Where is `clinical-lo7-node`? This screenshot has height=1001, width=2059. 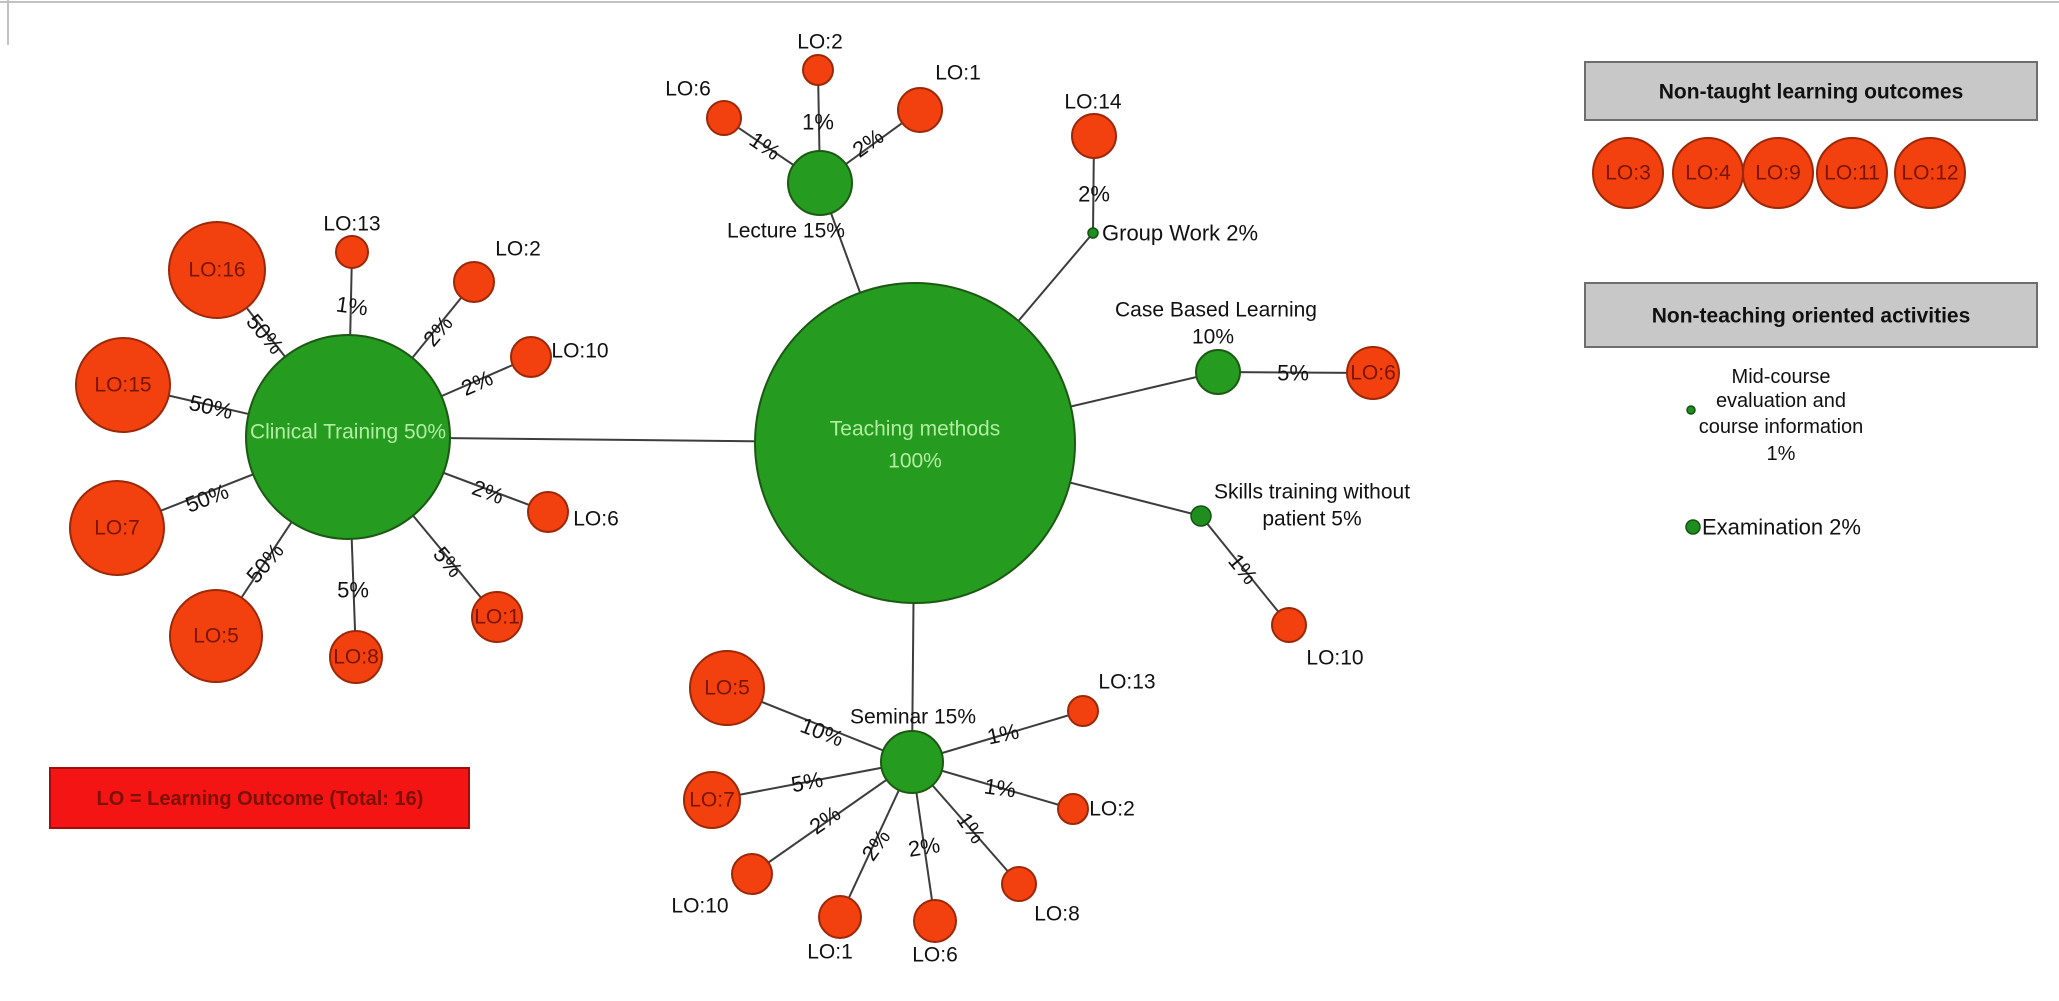 clinical-lo7-node is located at coordinates (117, 528).